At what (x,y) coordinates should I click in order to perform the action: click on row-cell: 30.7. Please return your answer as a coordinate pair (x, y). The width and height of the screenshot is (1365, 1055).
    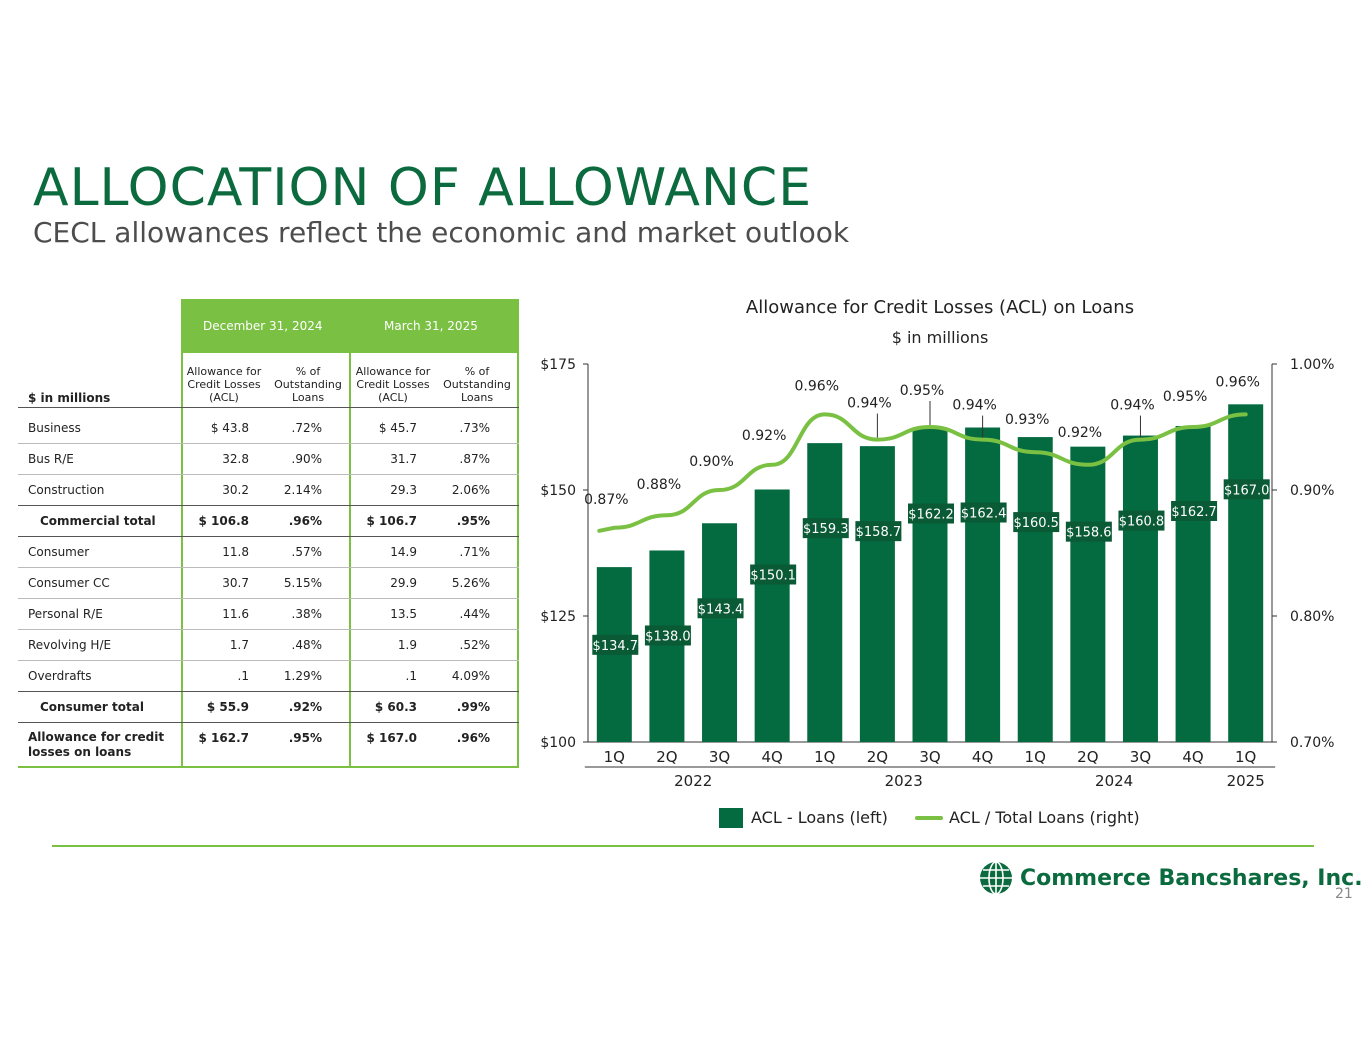
    Looking at the image, I should click on (235, 583).